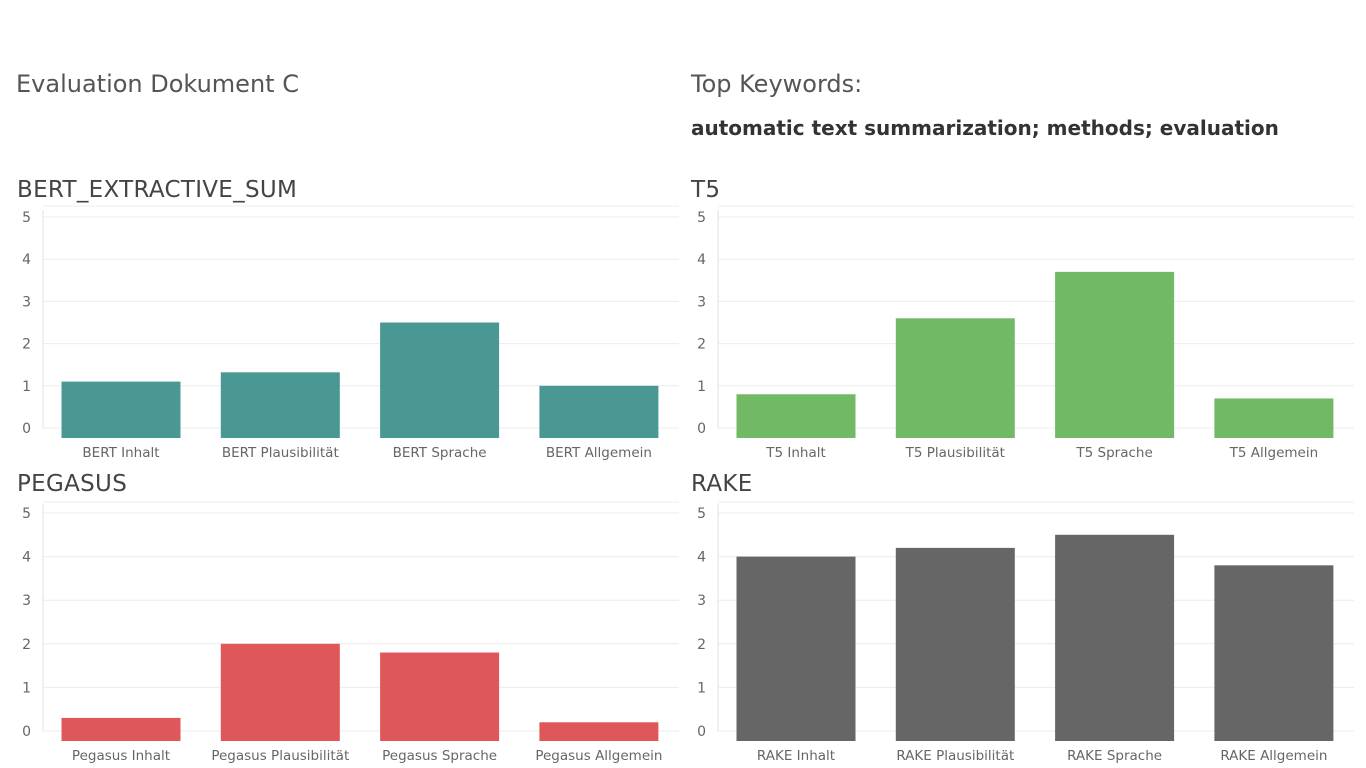  What do you see at coordinates (722, 484) in the screenshot?
I see `chart-title-rake: RAKE` at bounding box center [722, 484].